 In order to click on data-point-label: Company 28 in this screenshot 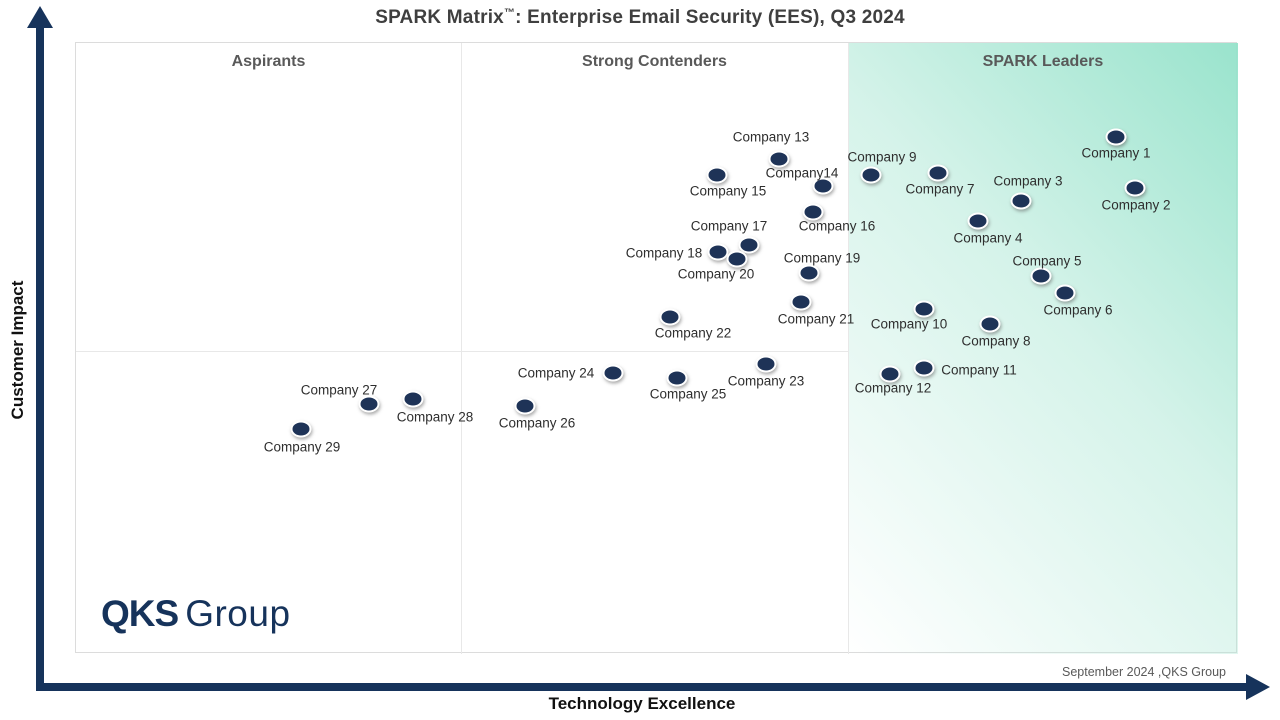, I will do `click(435, 417)`.